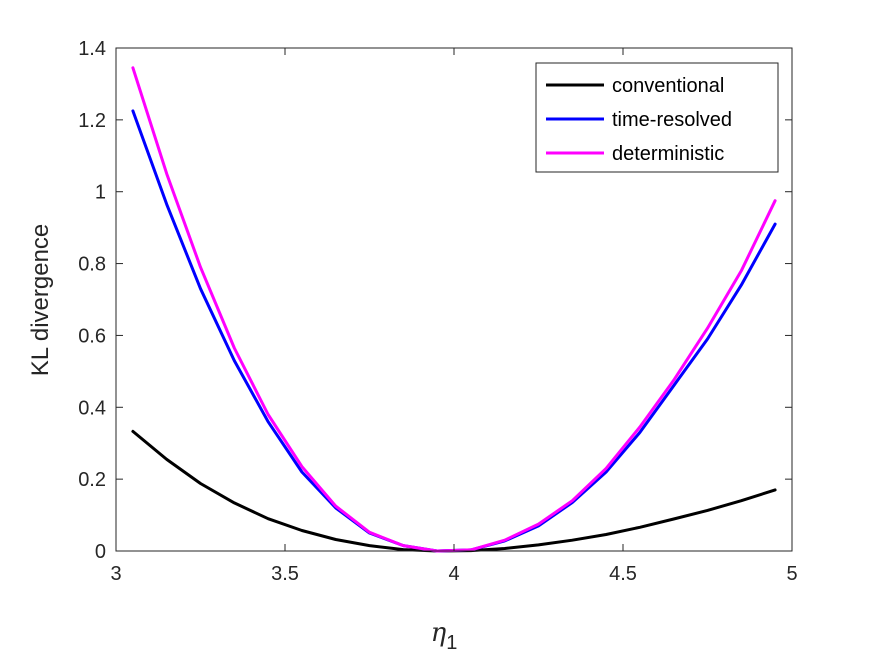 The width and height of the screenshot is (875, 656). I want to click on legend-label-conventional: conventional, so click(668, 86).